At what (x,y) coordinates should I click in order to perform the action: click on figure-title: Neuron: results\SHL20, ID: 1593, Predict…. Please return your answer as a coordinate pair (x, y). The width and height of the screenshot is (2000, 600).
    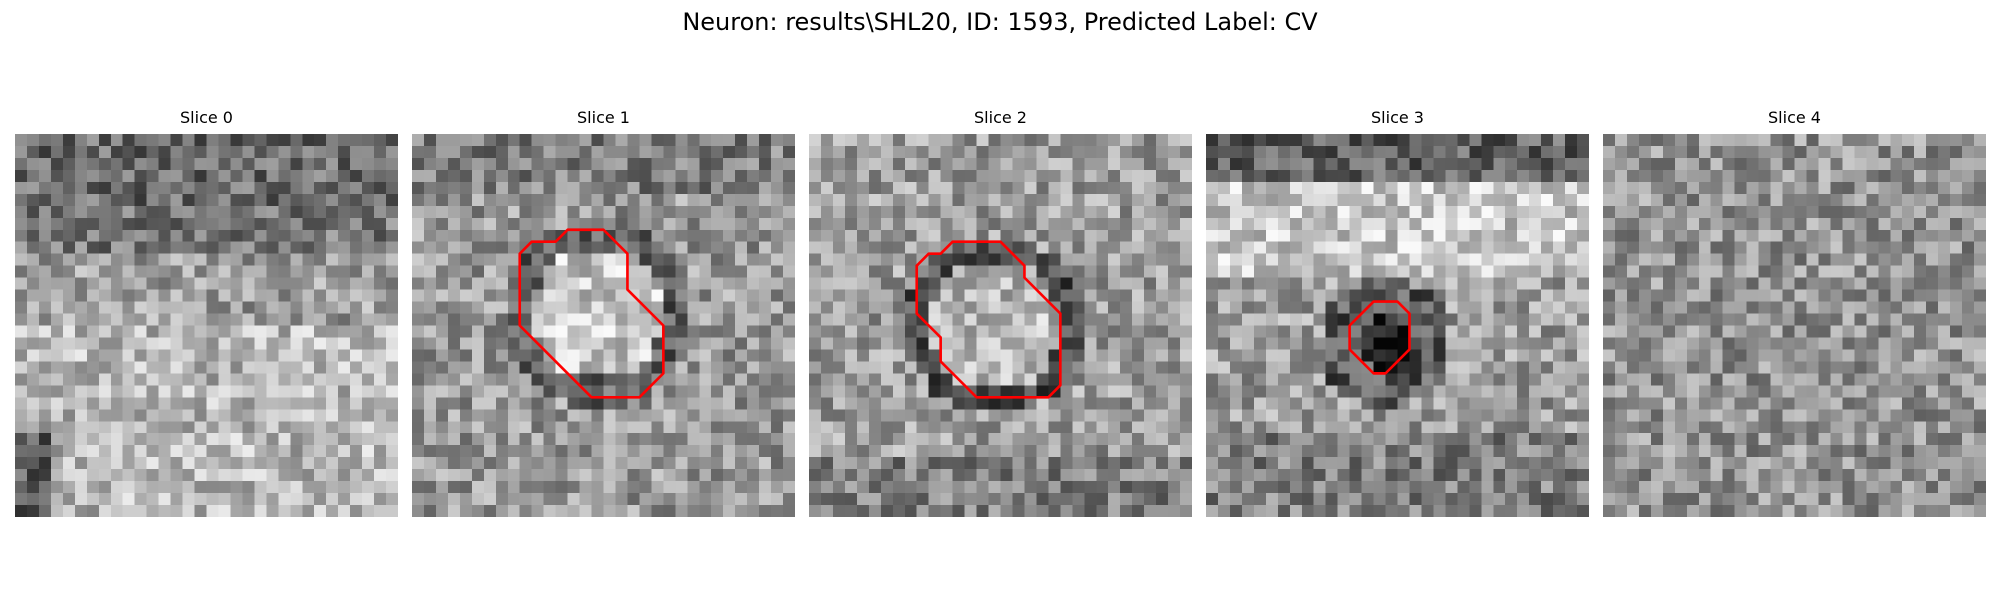
    Looking at the image, I should click on (1000, 22).